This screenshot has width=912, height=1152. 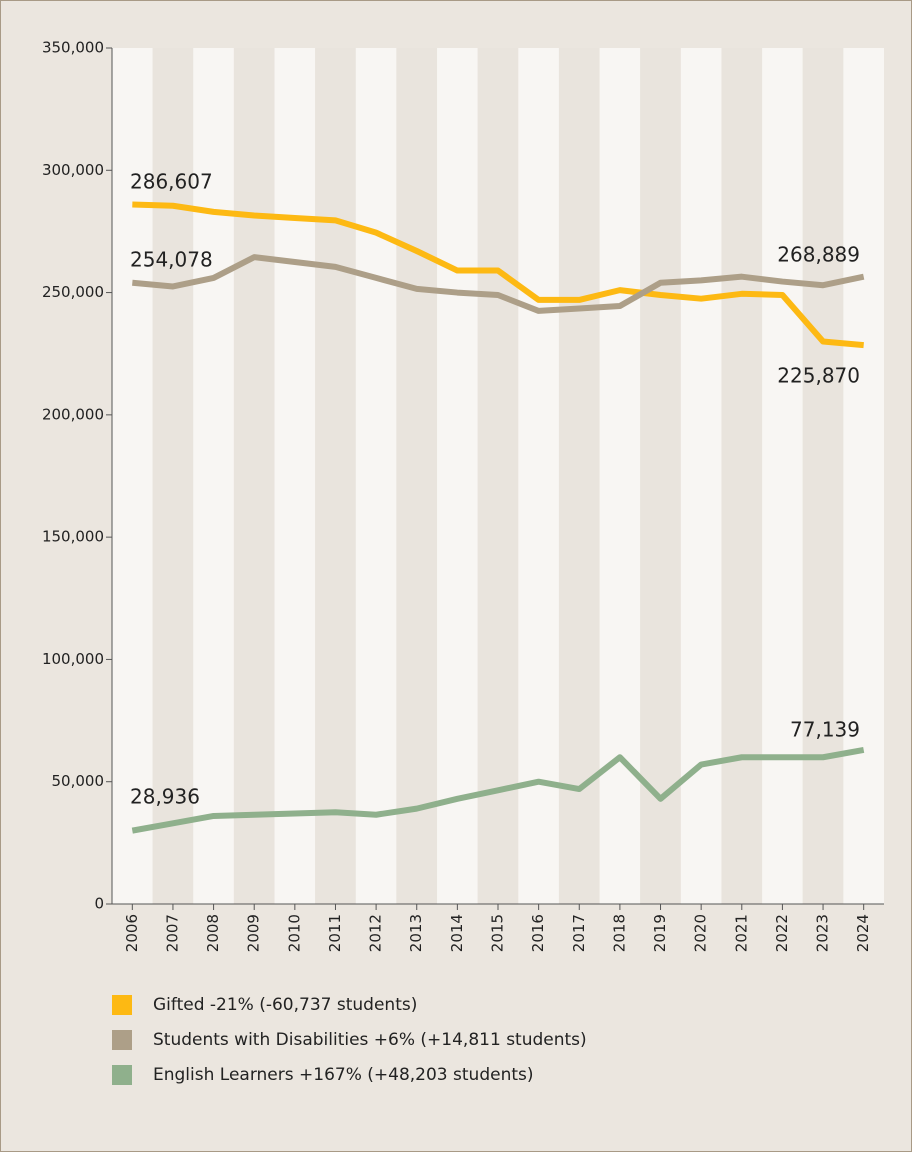 I want to click on legend-label: Gifted -21% (-60,737 students), so click(x=285, y=1005).